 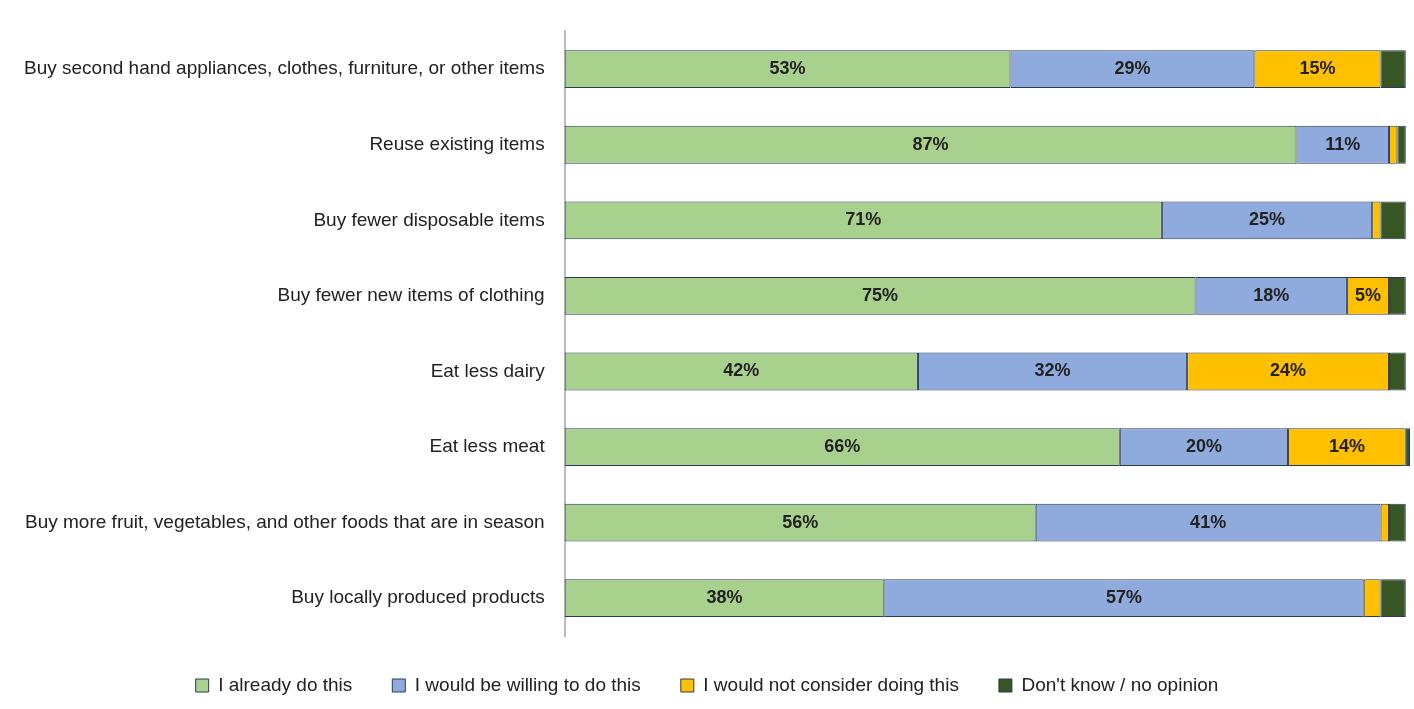 I want to click on data-label: 14%, so click(x=1346, y=446).